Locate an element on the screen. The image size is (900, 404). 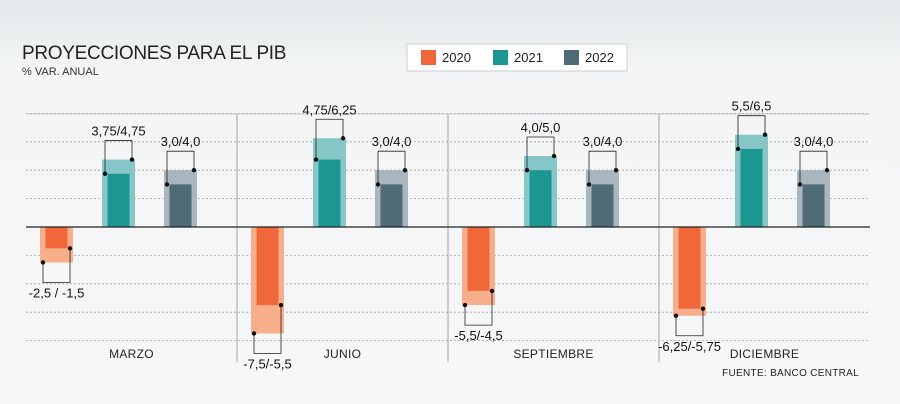
category-label-marzo: MARZO is located at coordinates (131, 354).